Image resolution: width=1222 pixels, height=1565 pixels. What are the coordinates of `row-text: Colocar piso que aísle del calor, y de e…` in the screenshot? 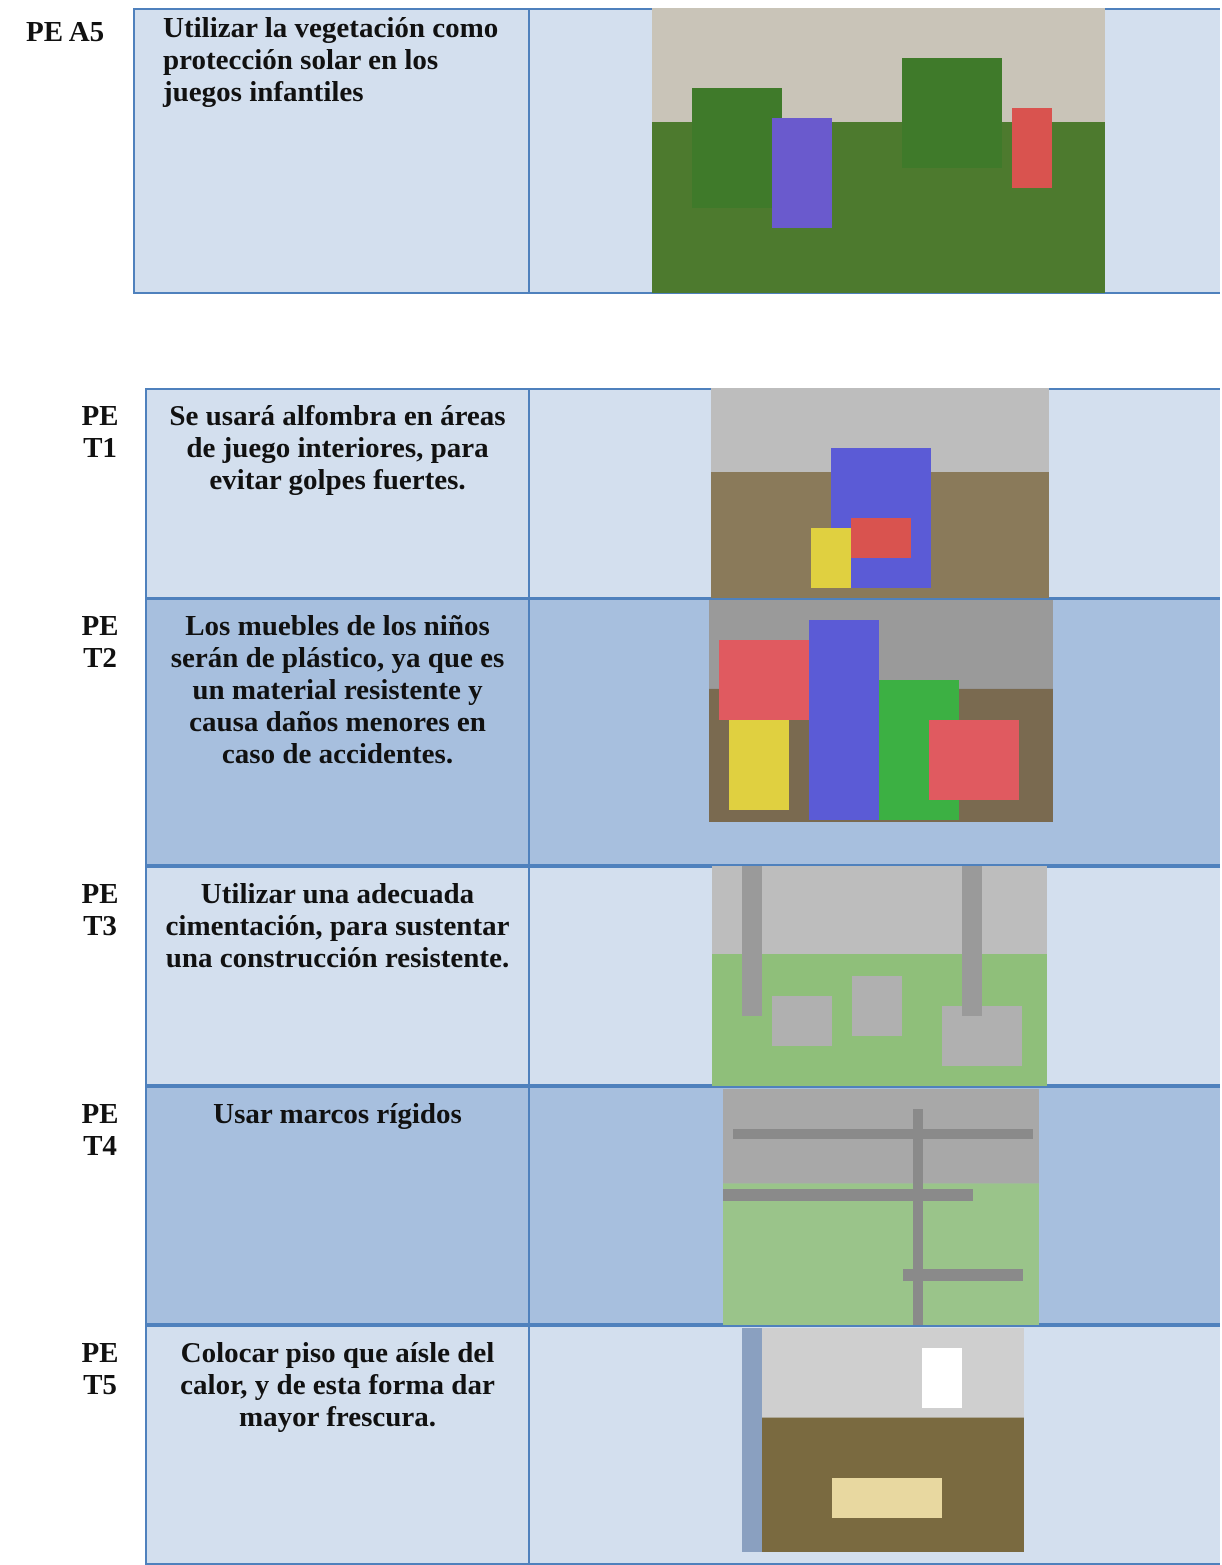 It's located at (337, 1385).